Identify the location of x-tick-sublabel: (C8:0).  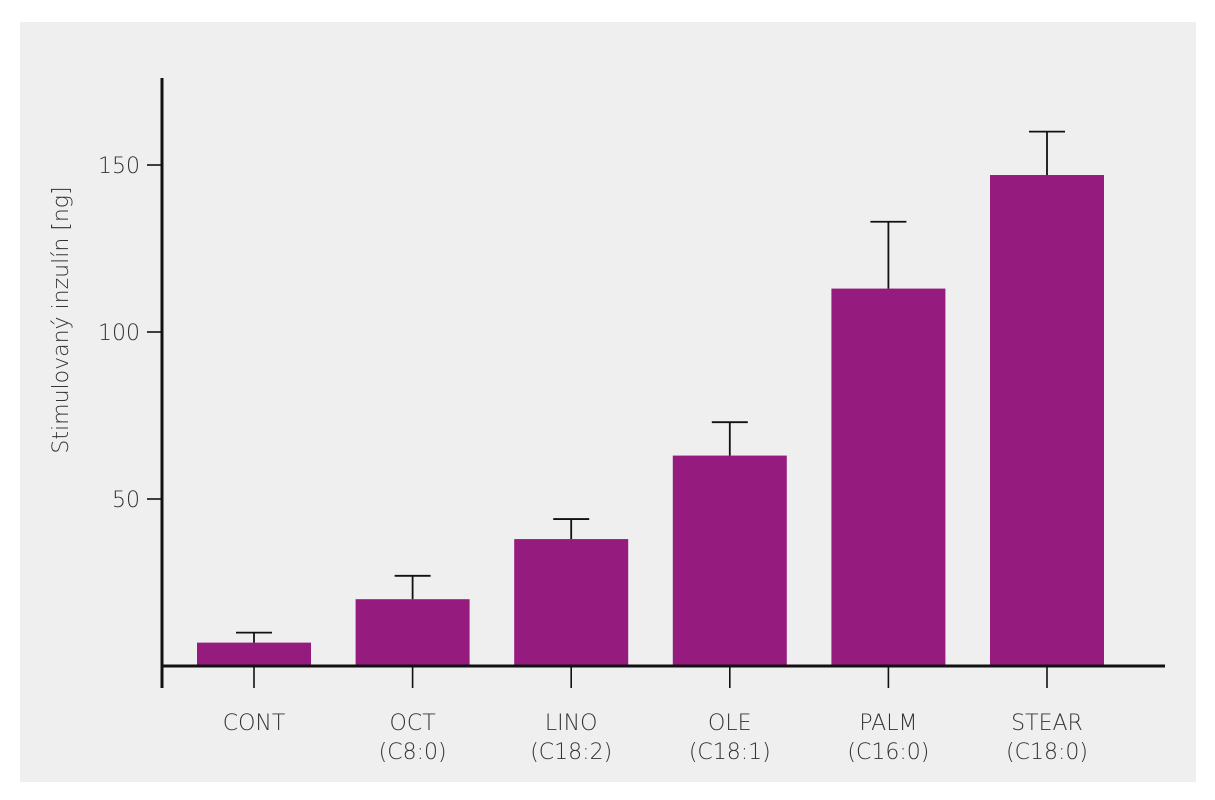
(413, 752).